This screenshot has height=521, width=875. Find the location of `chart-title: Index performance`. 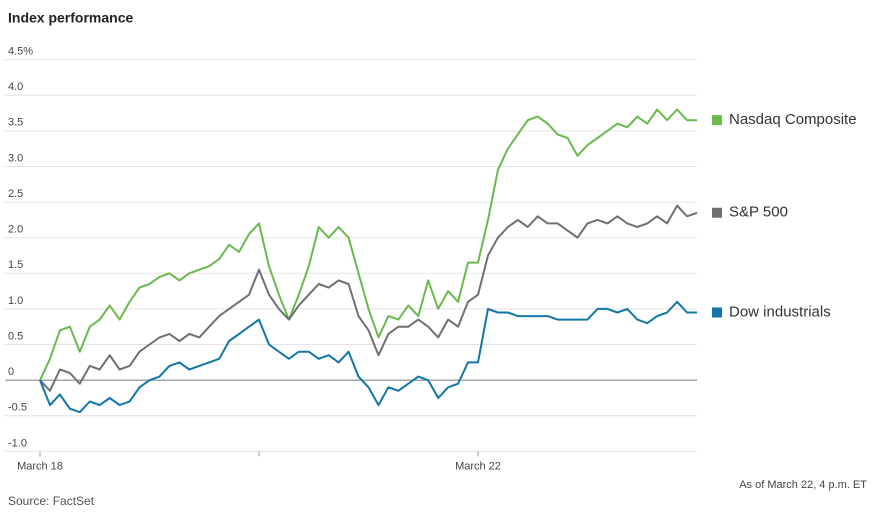

chart-title: Index performance is located at coordinates (70, 18).